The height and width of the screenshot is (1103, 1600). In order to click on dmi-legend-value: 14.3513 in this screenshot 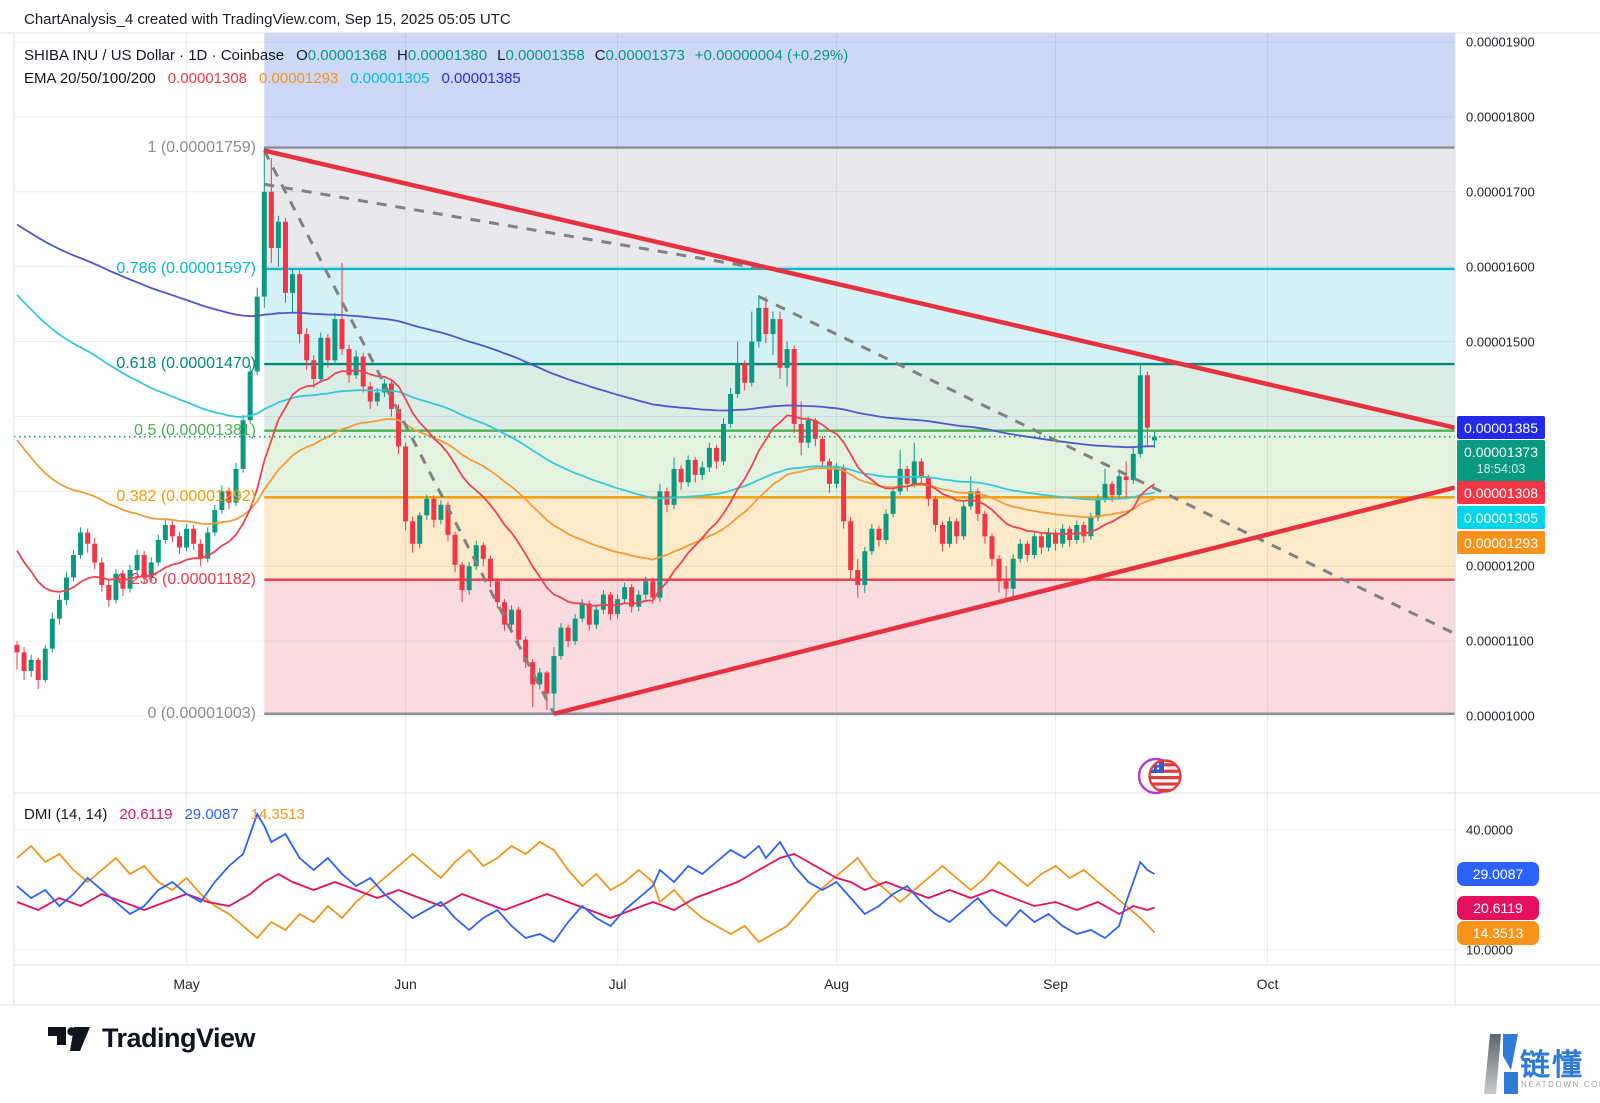, I will do `click(277, 814)`.